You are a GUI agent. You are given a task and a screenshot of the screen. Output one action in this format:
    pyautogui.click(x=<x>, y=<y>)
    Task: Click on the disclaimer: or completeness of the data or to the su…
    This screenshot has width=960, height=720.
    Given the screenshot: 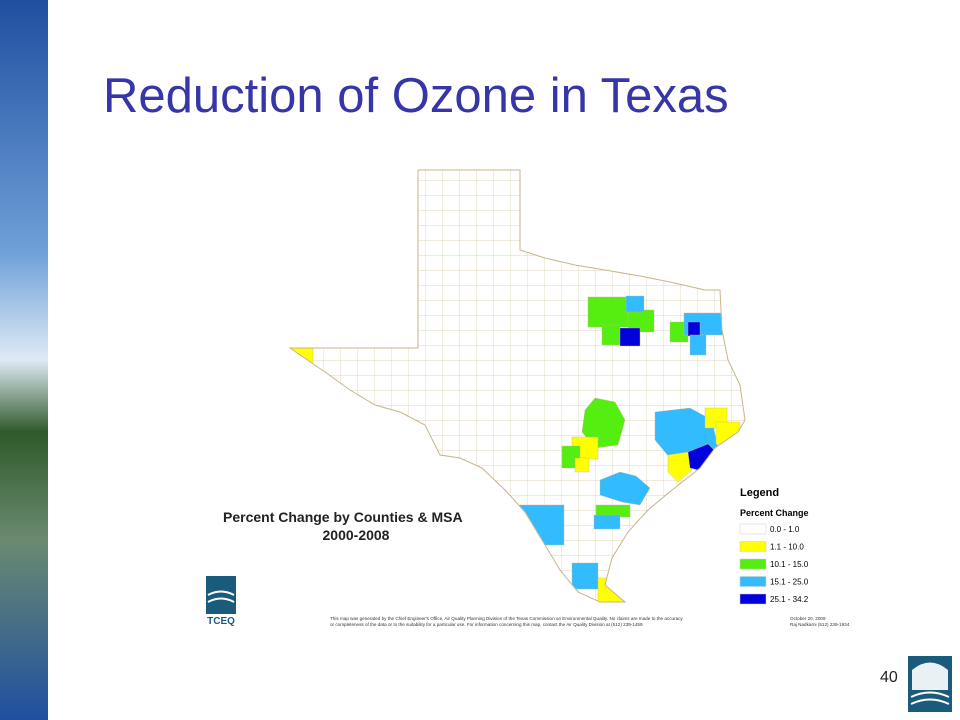 What is the action you would take?
    pyautogui.click(x=486, y=624)
    